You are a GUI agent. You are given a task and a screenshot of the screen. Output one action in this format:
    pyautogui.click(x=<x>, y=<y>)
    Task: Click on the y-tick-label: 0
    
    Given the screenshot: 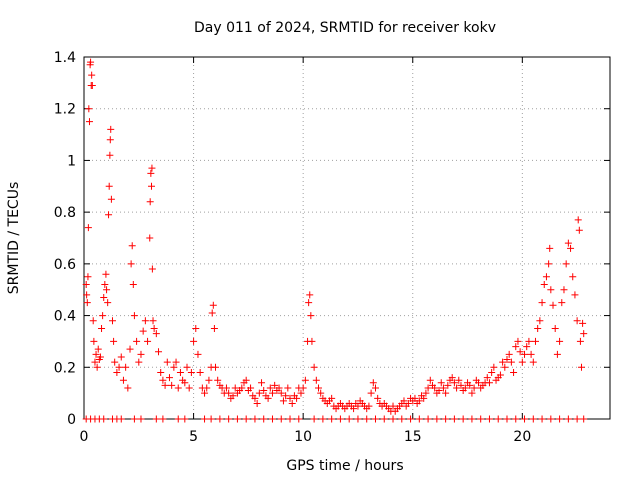 What is the action you would take?
    pyautogui.click(x=71, y=420)
    